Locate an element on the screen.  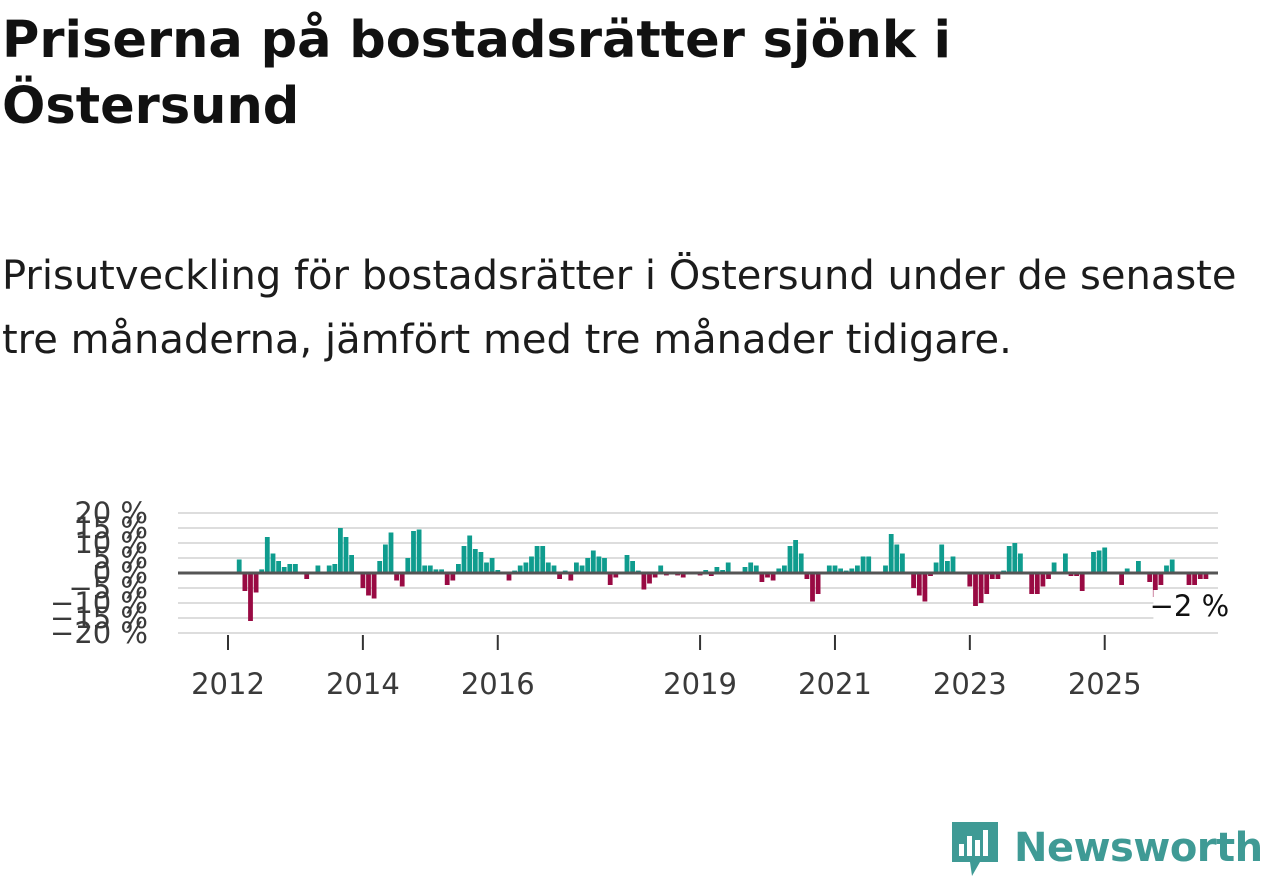
y-tick-label: 10 % is located at coordinates (111, 543).